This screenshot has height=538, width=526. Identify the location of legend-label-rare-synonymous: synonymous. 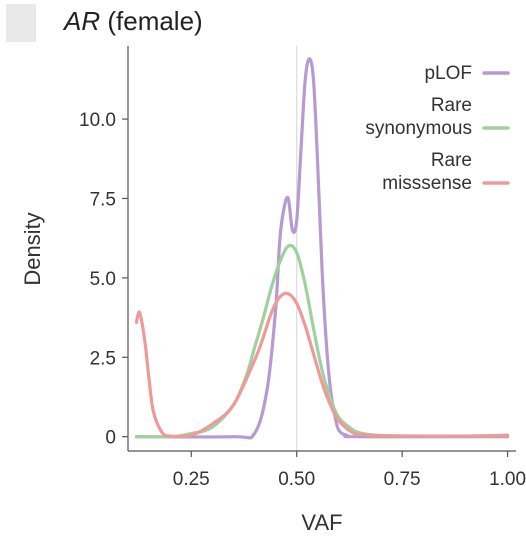
(418, 128).